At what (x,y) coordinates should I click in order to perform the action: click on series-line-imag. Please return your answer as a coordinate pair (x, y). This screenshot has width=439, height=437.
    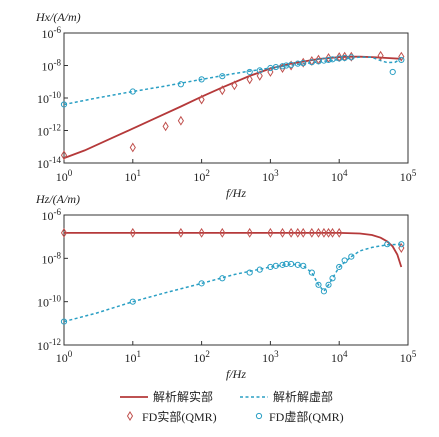
    Looking at the image, I should click on (232, 81).